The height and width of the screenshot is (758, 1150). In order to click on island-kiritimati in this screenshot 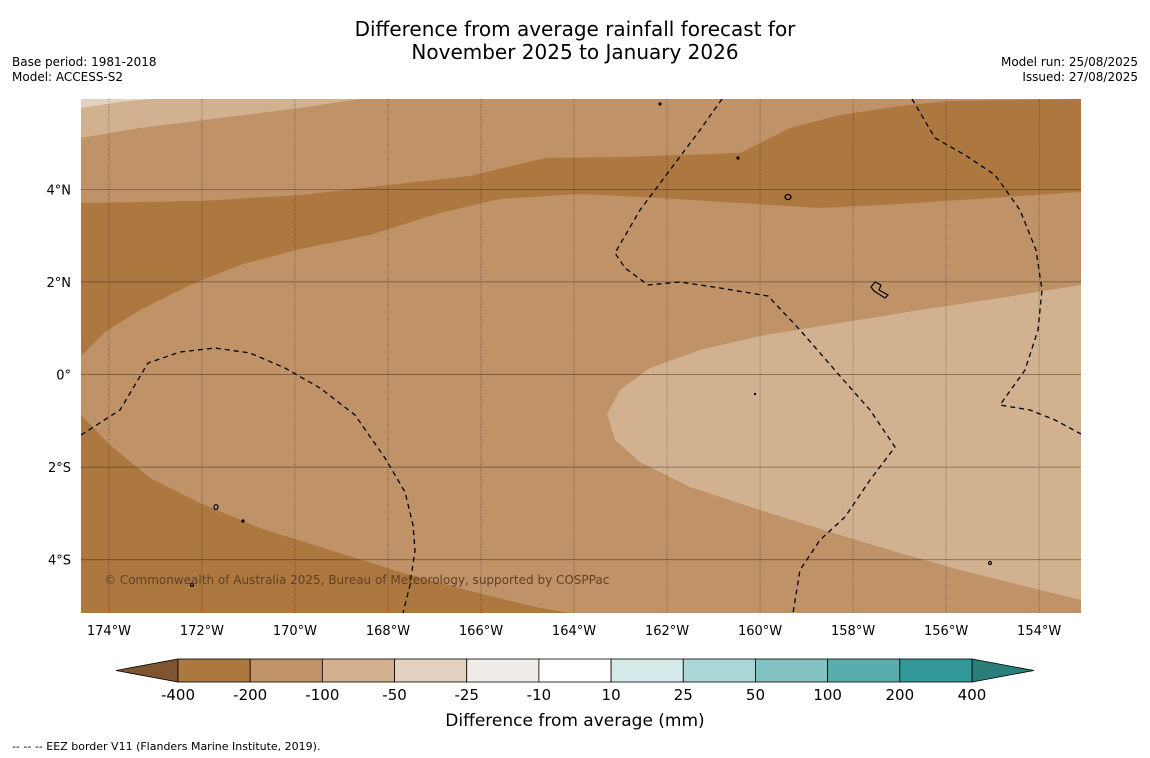, I will do `click(879, 290)`.